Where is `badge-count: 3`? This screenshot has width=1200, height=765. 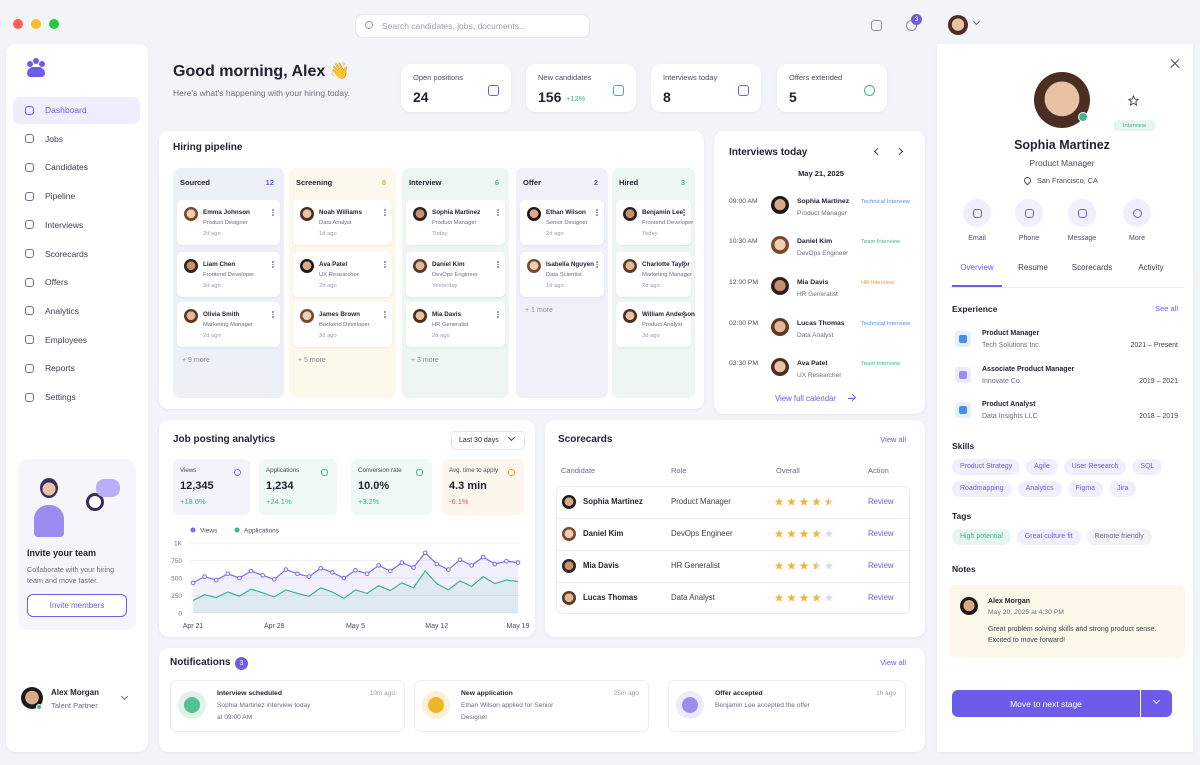 badge-count: 3 is located at coordinates (241, 663).